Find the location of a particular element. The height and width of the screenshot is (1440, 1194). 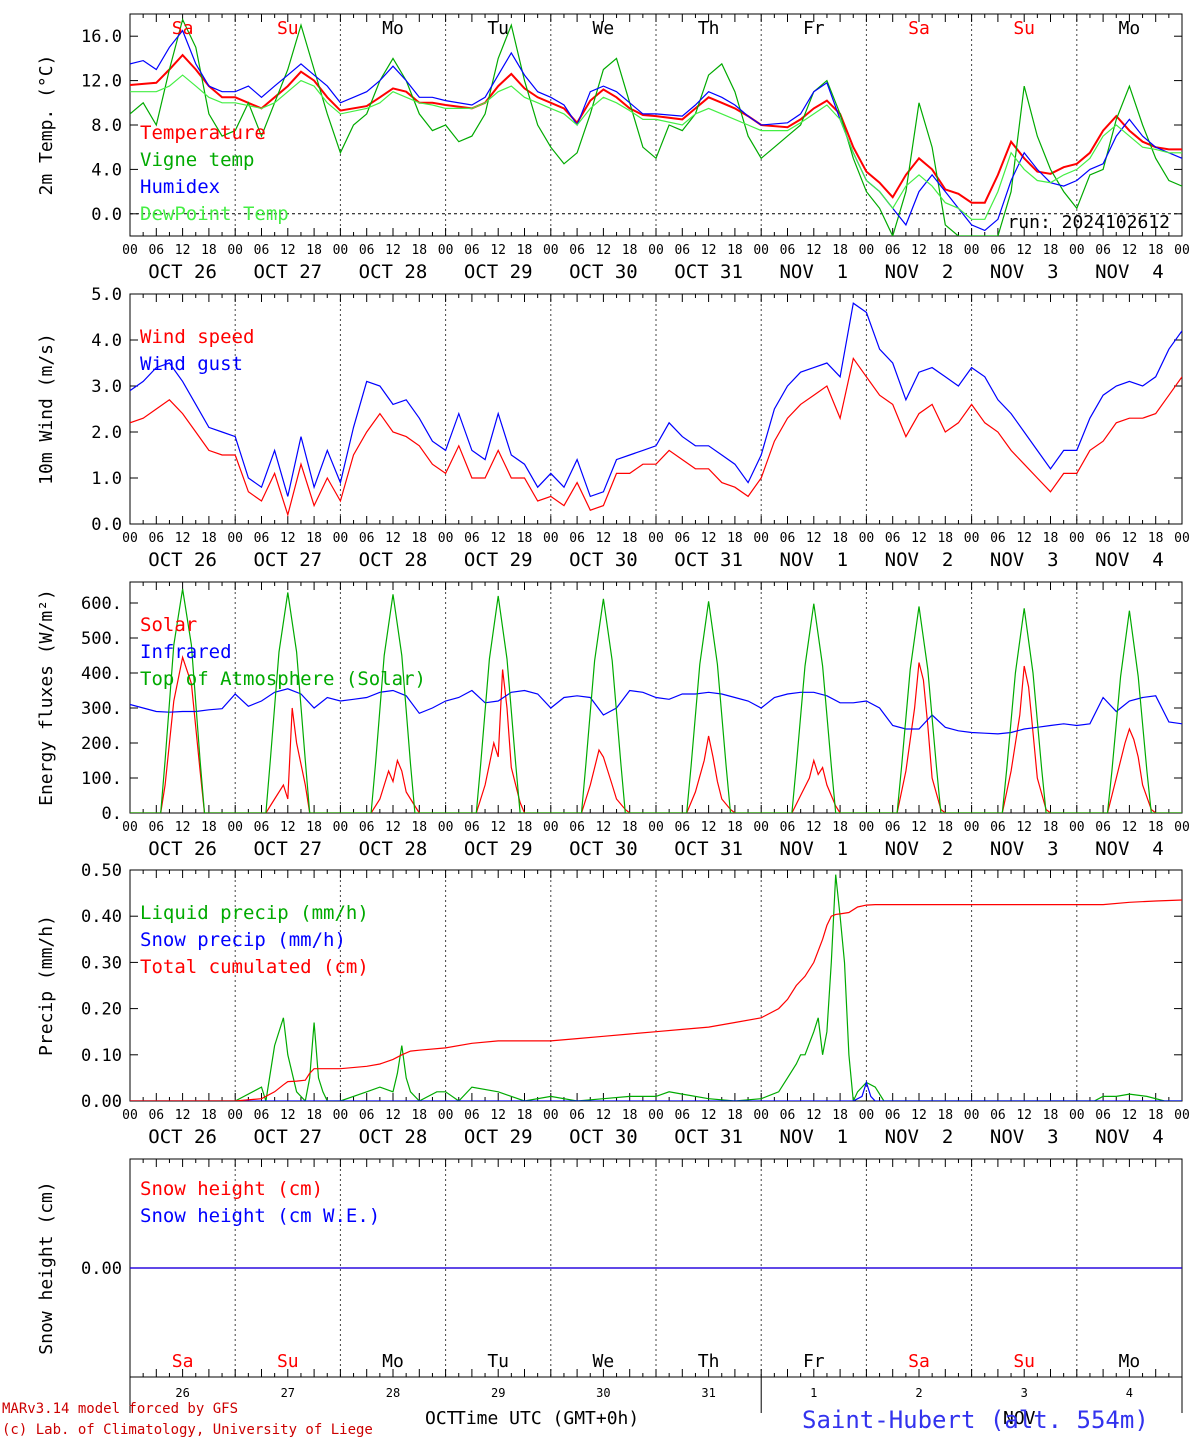

y-tick-label: 0.40 is located at coordinates (101, 917).